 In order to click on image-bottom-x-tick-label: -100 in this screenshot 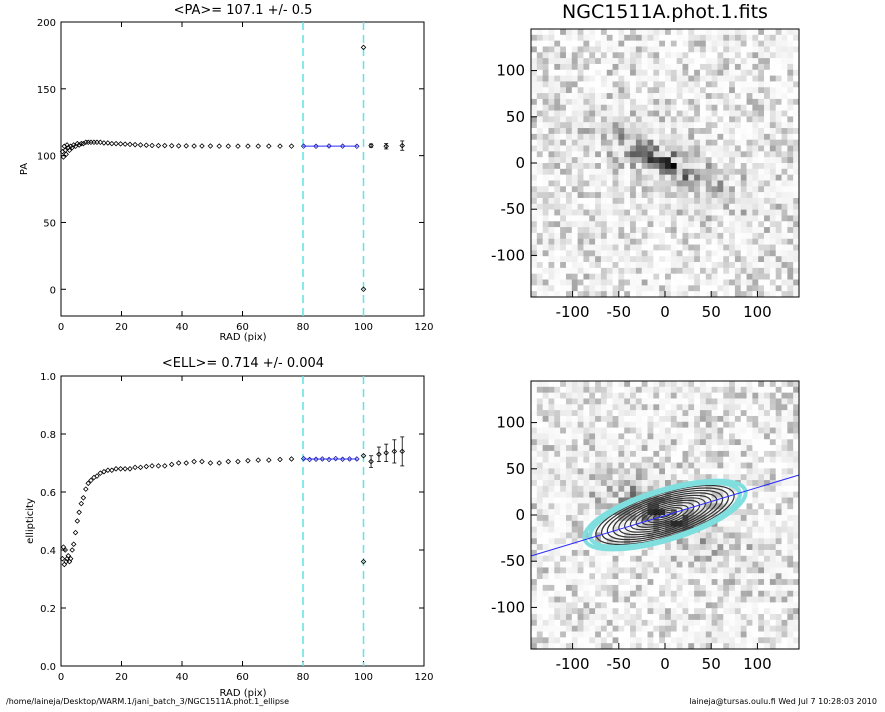, I will do `click(573, 664)`.